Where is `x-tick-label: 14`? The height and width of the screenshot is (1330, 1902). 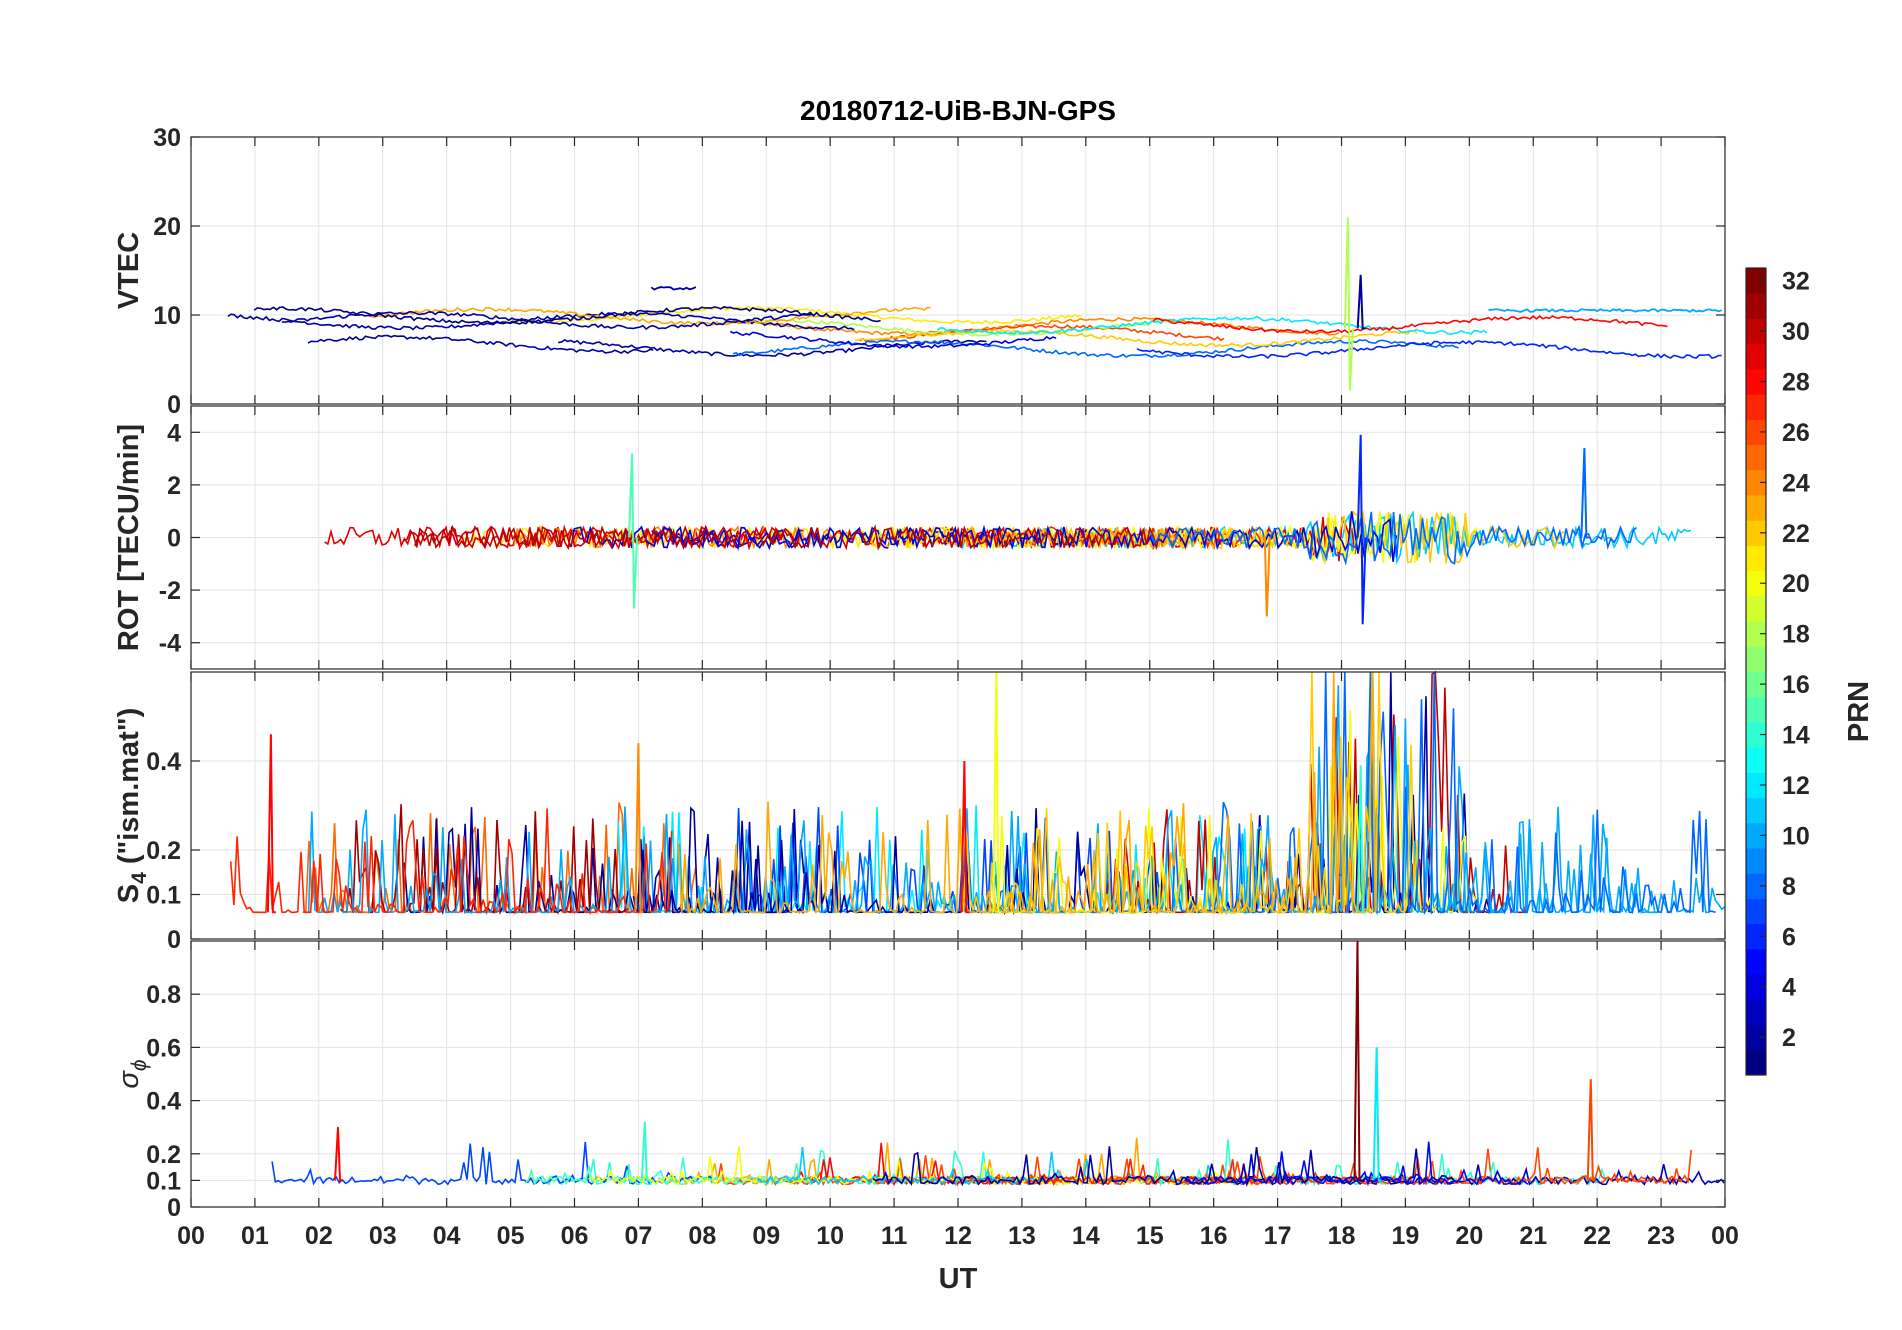 x-tick-label: 14 is located at coordinates (1086, 1236).